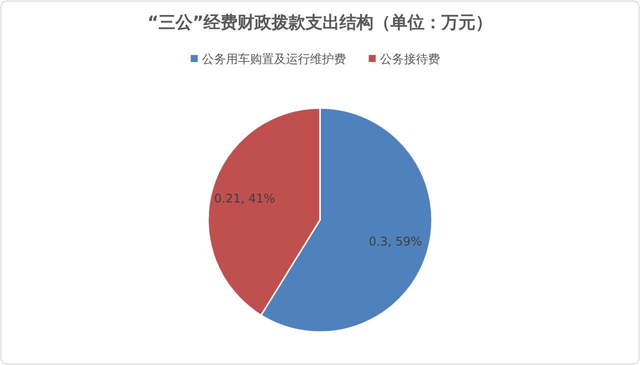  I want to click on legend-label: 公务用车购置及运行维护费, so click(274, 59).